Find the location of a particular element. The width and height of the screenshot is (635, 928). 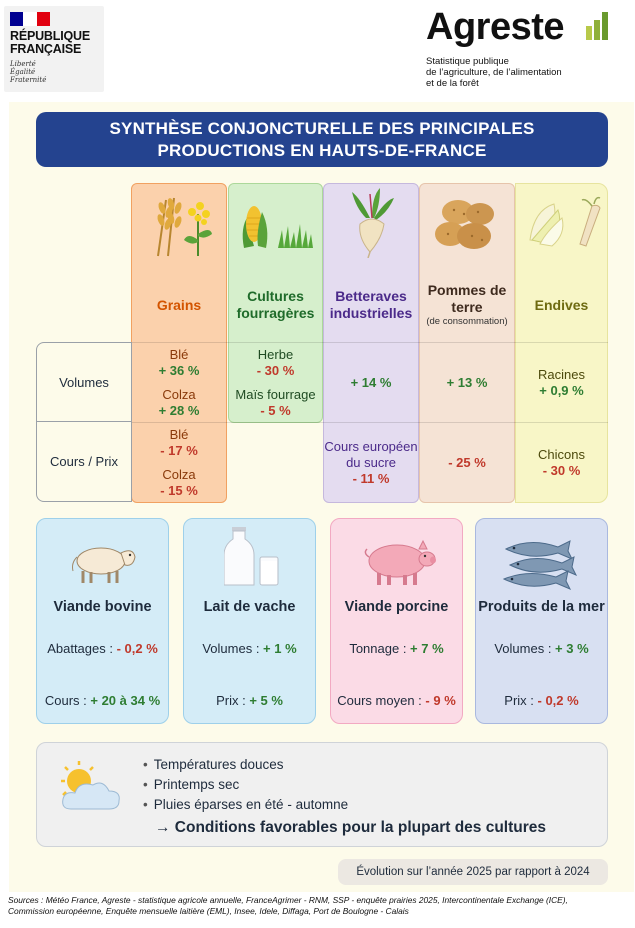

card-line-2: Cours : + 20 à 34 % is located at coordinates (102, 700).